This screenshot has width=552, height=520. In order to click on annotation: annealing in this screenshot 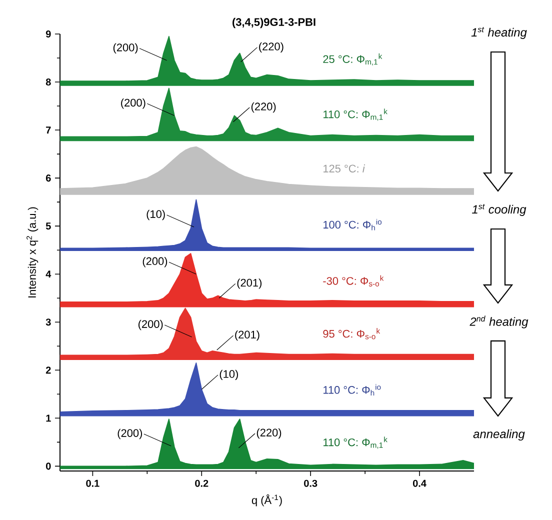, I will do `click(499, 435)`.